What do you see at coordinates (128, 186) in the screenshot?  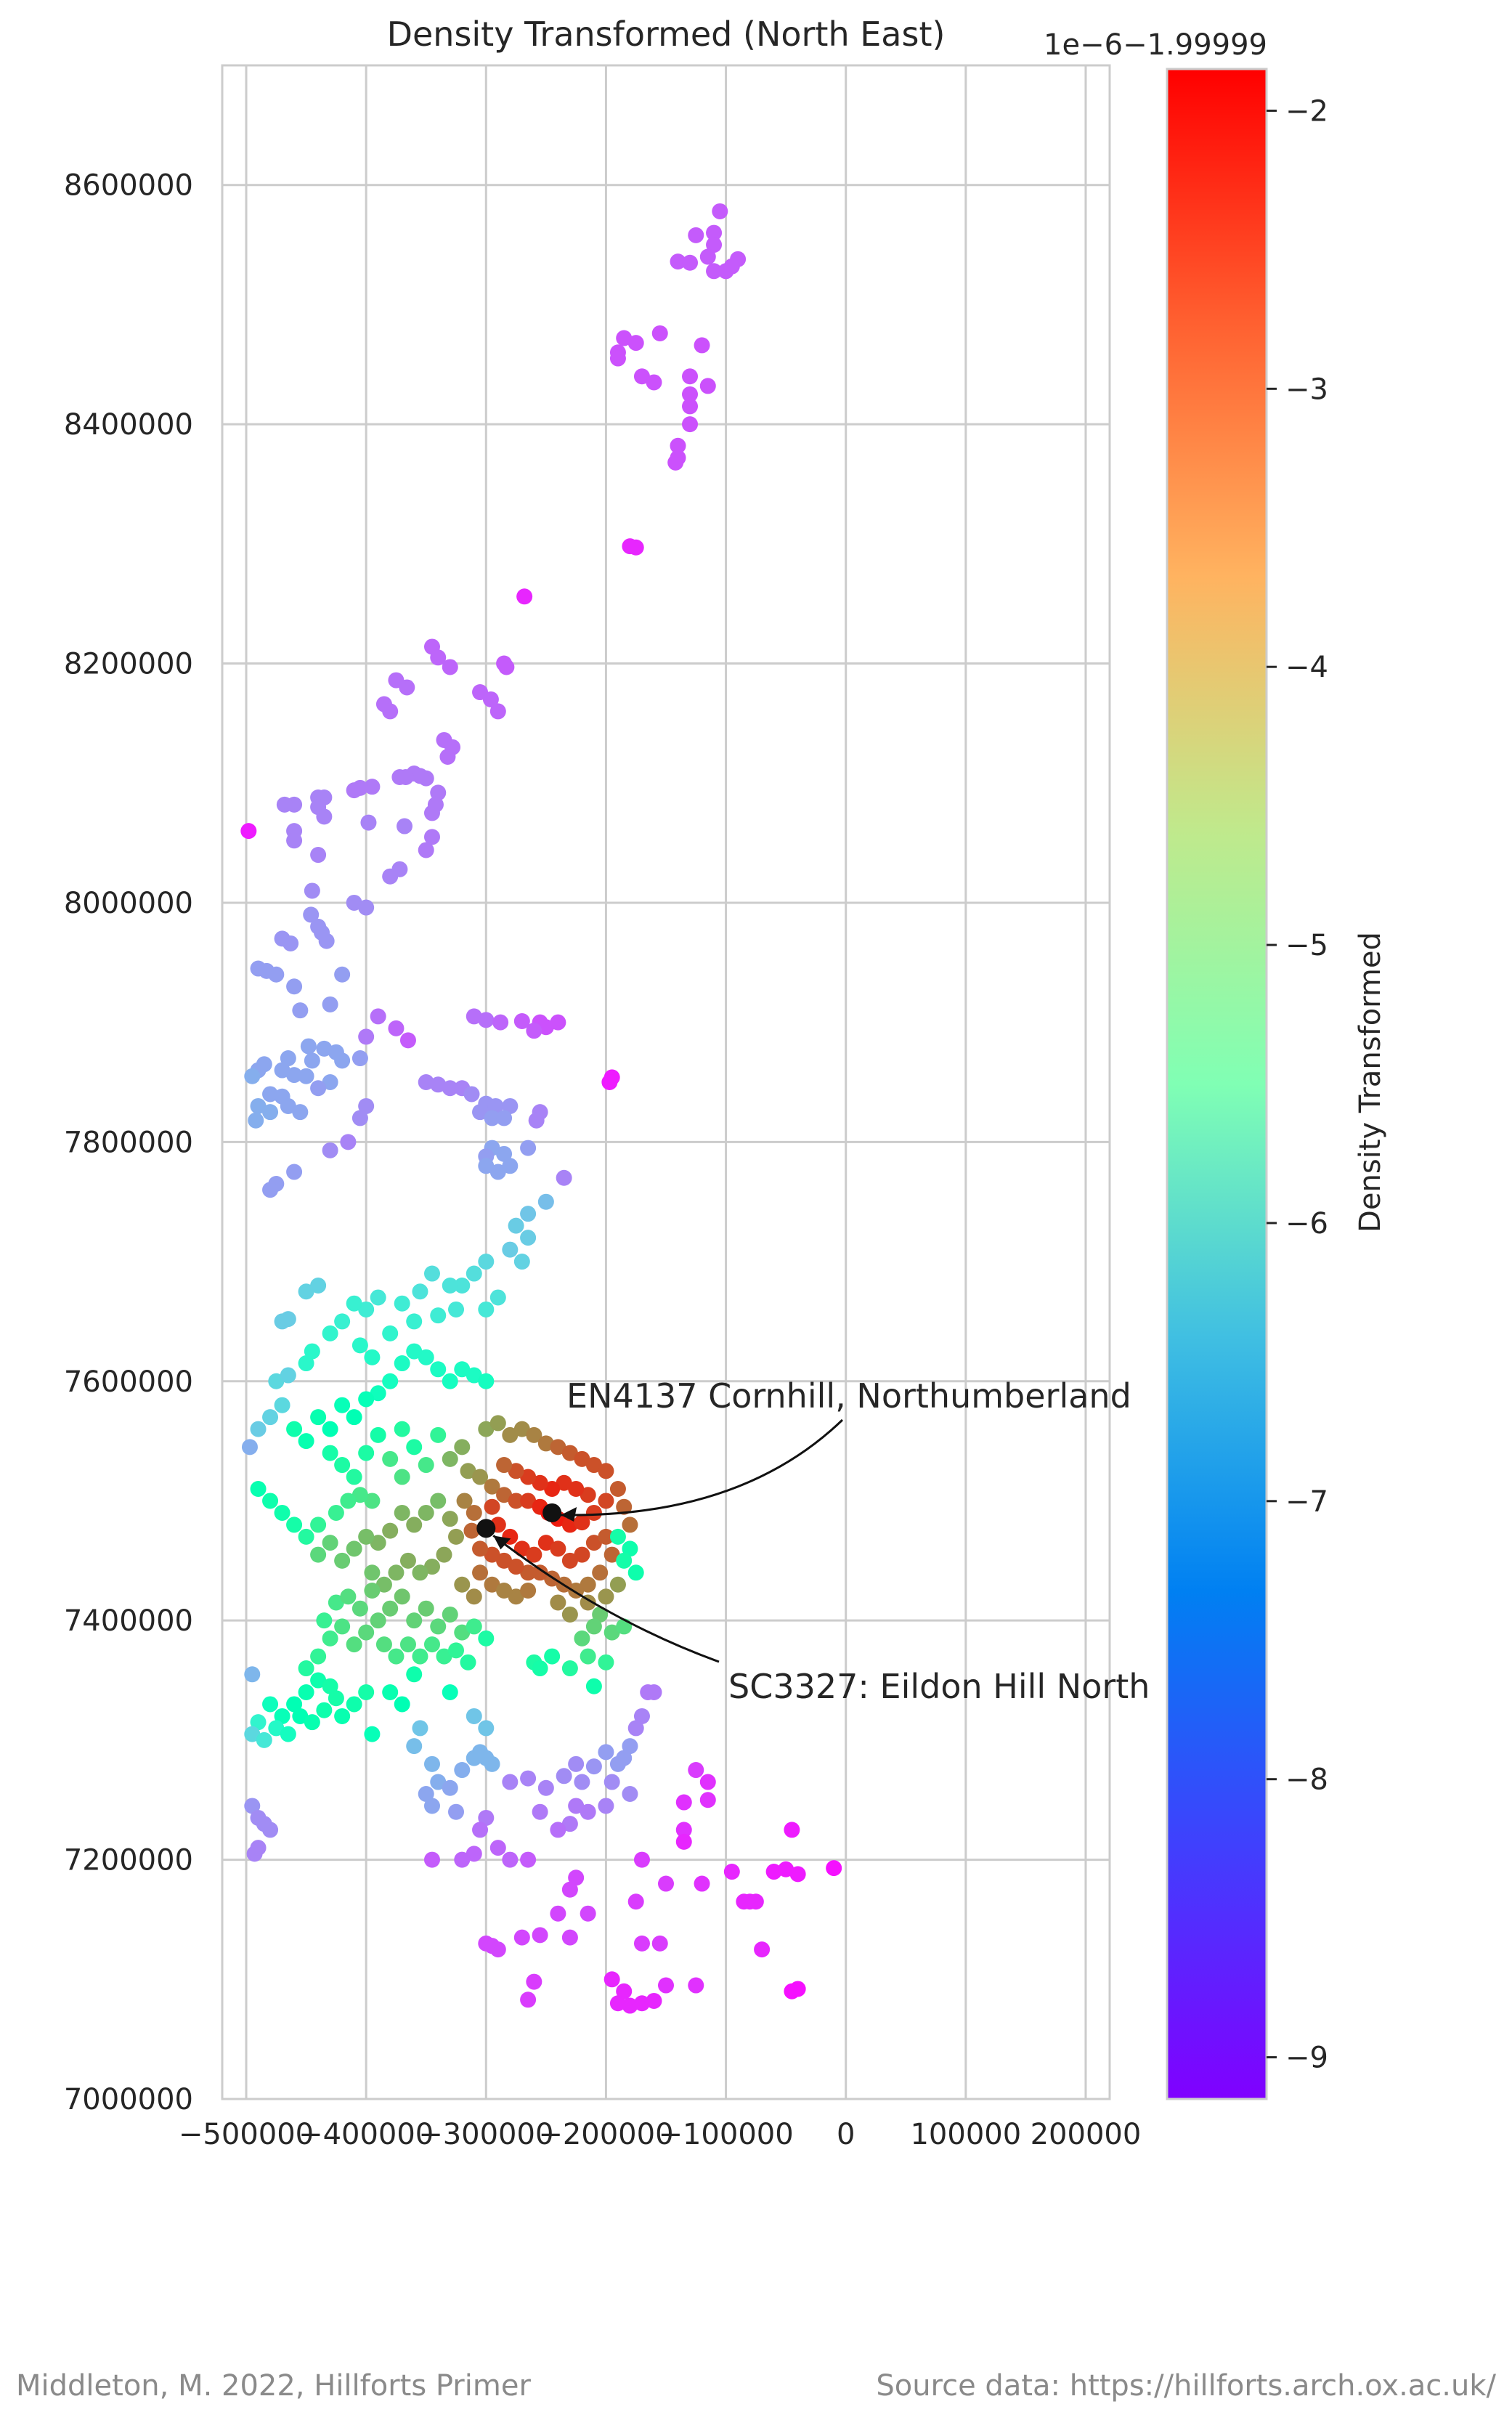 I see `y-tick-label: 8600000` at bounding box center [128, 186].